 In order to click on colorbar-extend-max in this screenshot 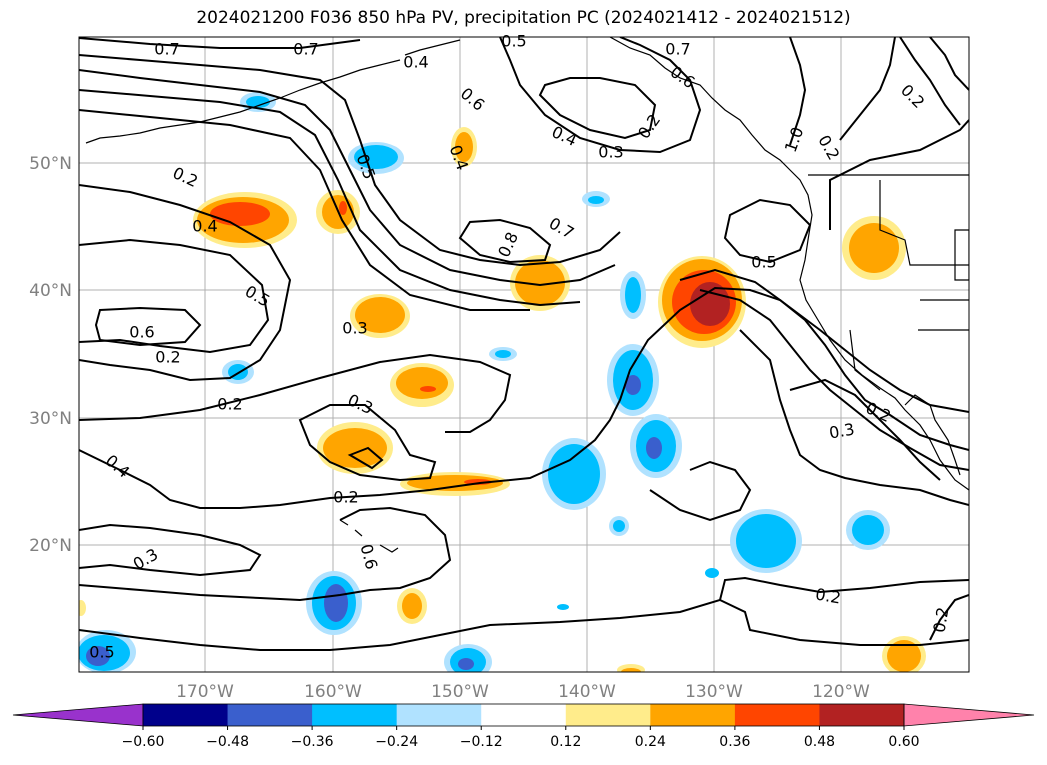, I will do `click(969, 715)`.